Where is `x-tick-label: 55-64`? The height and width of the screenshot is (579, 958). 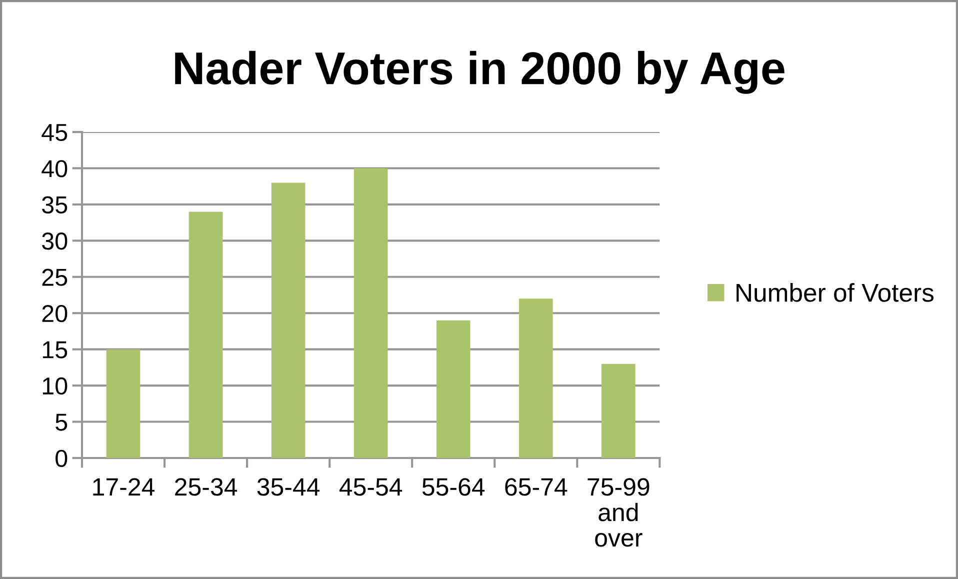
x-tick-label: 55-64 is located at coordinates (453, 487).